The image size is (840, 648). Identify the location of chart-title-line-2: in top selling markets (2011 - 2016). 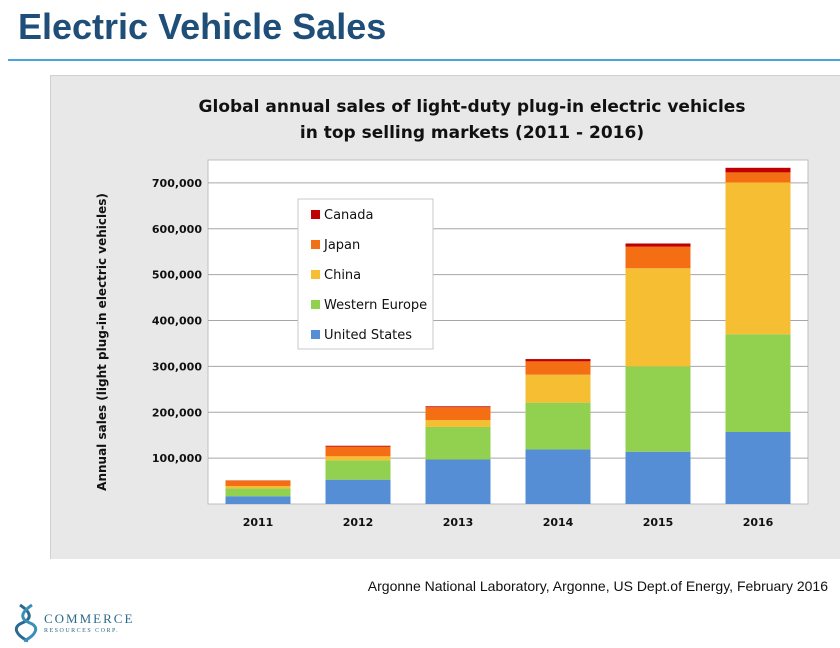
(472, 133).